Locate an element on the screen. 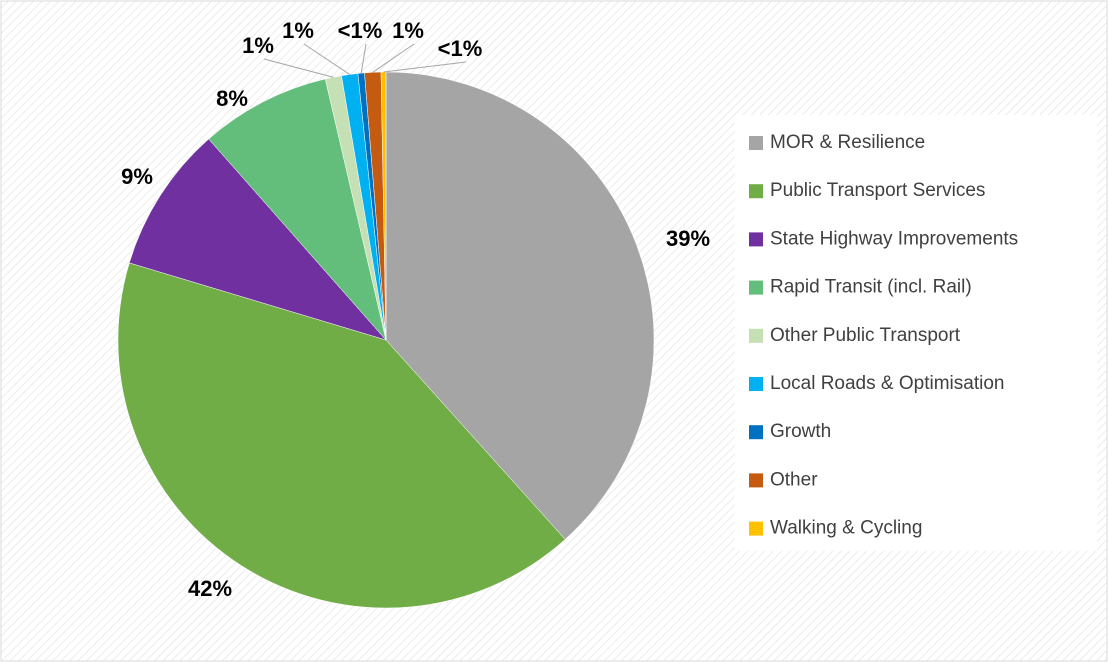 This screenshot has width=1108, height=662. legend-label: Local Roads & Optimisation is located at coordinates (887, 383).